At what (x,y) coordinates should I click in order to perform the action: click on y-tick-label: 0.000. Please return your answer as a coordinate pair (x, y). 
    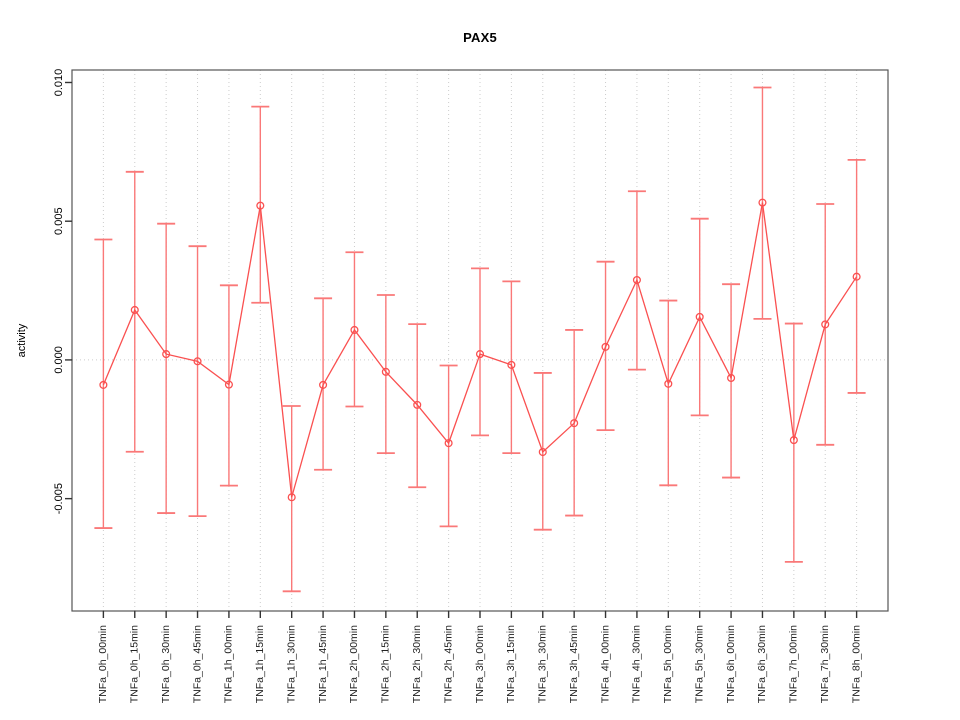
    Looking at the image, I should click on (59, 360).